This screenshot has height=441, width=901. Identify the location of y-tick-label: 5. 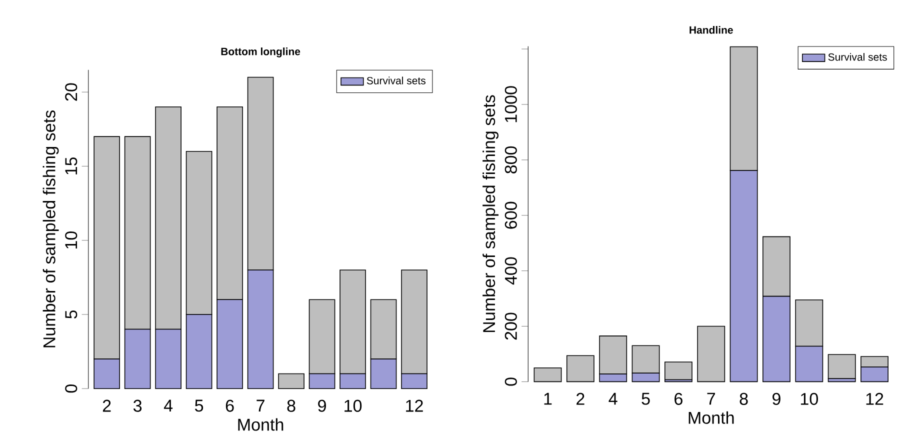
(71, 314).